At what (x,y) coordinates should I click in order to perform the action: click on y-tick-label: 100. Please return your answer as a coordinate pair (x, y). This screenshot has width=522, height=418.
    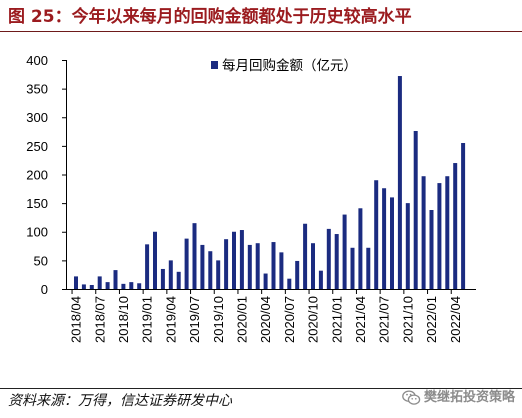
    Looking at the image, I should click on (37, 232).